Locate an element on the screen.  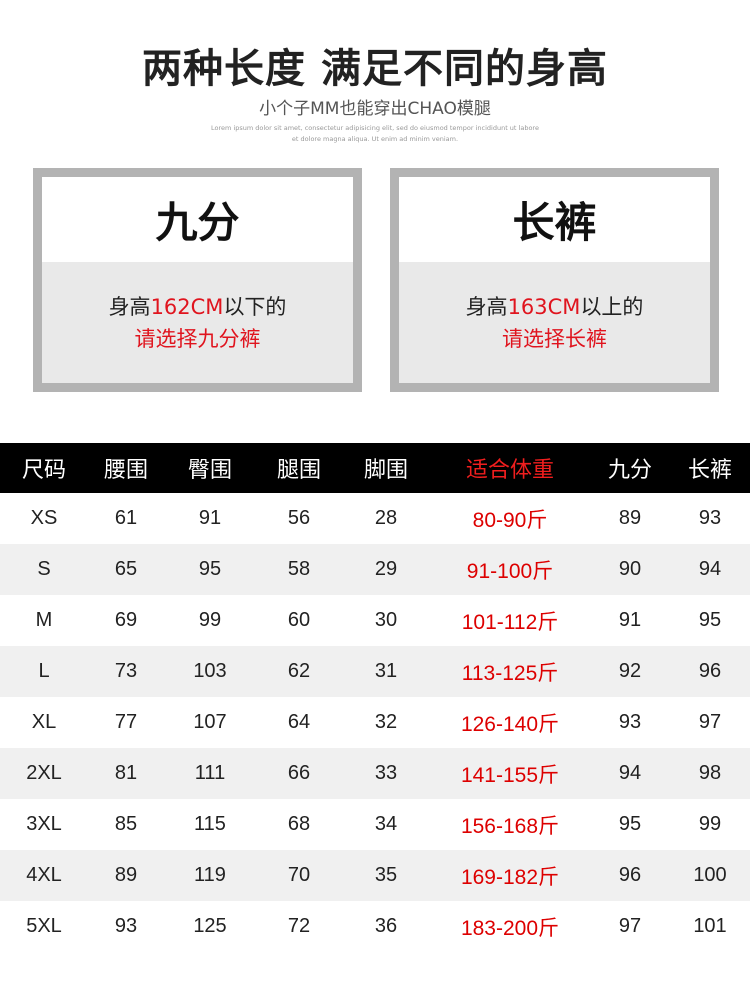
option-card-changku: 长裤 身高163CM以上的请选择长裤 is located at coordinates (554, 280).